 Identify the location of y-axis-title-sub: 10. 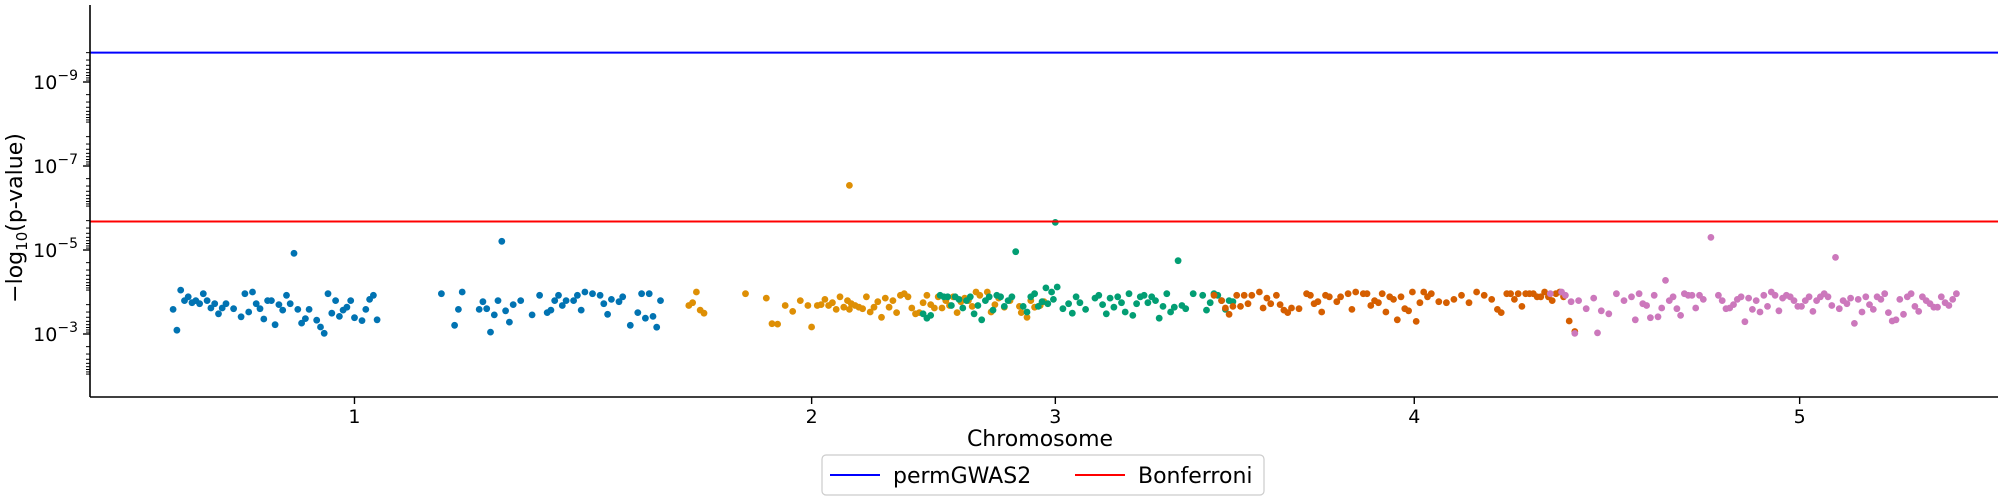
(22, 241).